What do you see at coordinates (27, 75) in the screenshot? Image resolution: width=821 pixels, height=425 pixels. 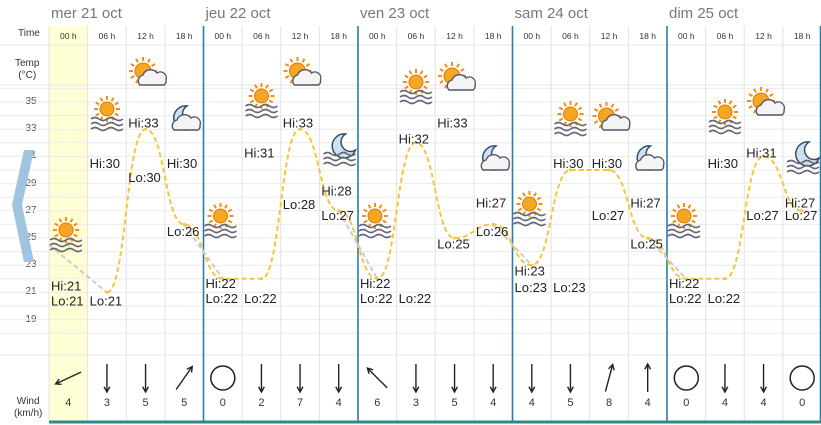 I see `temp-unit: (°C)` at bounding box center [27, 75].